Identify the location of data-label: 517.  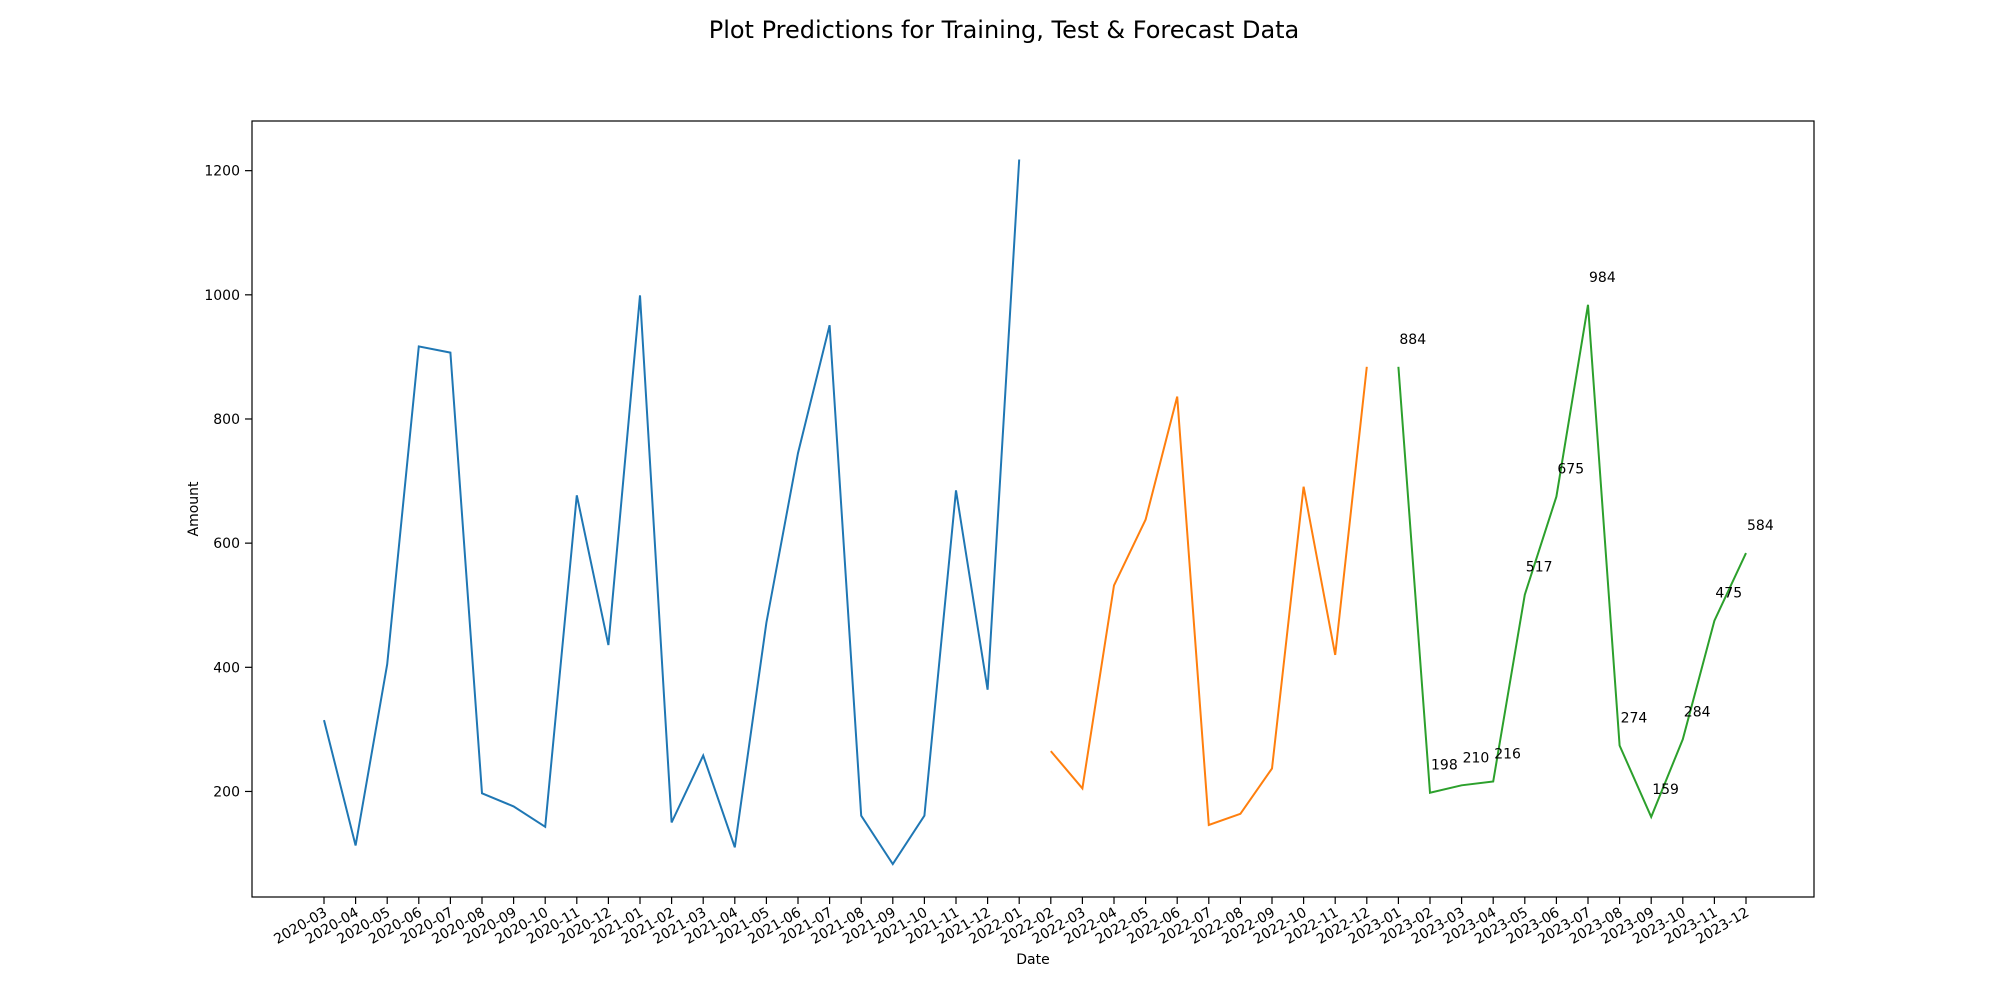
(1539, 568).